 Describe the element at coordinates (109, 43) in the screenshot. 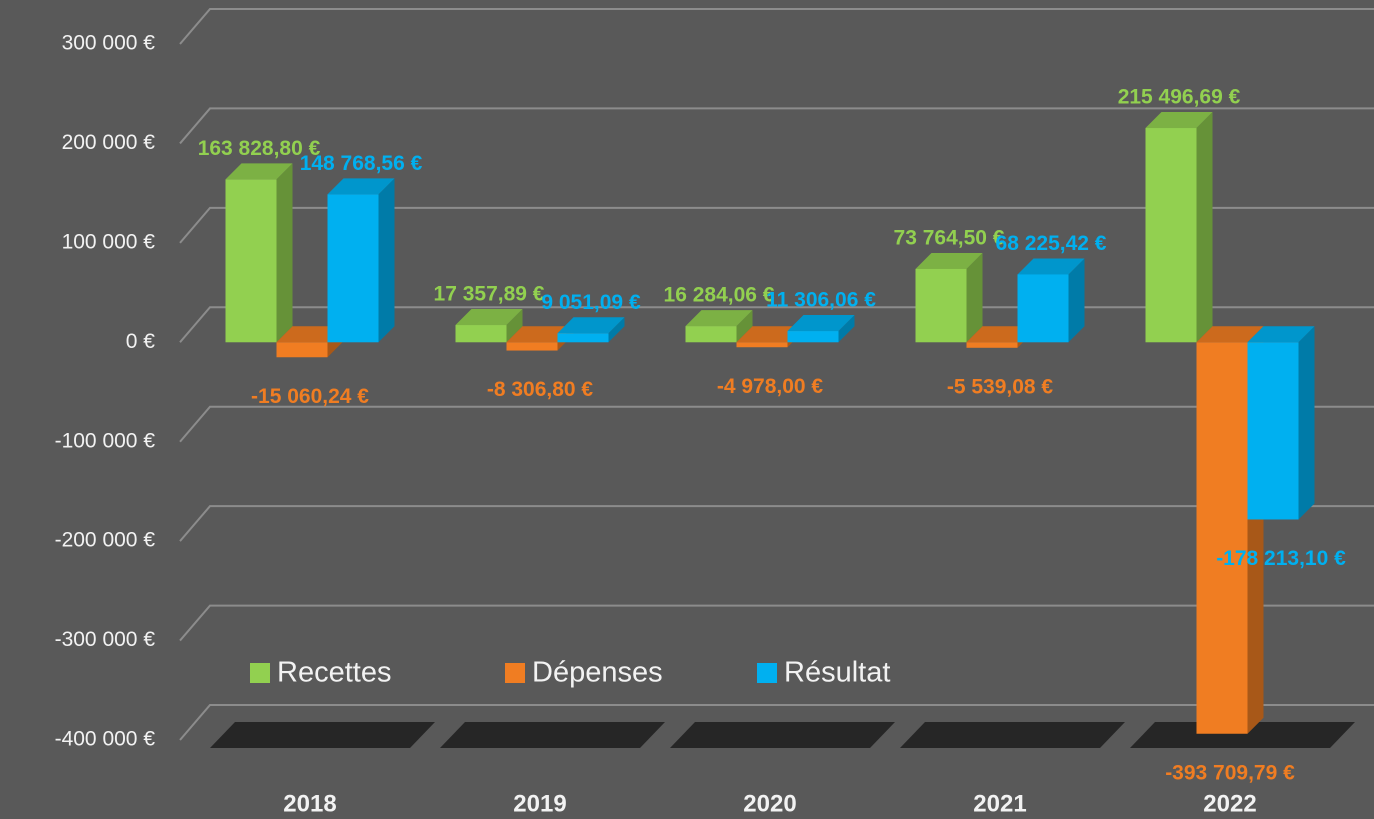

I see `y-tick-label: 300 000 €` at that location.